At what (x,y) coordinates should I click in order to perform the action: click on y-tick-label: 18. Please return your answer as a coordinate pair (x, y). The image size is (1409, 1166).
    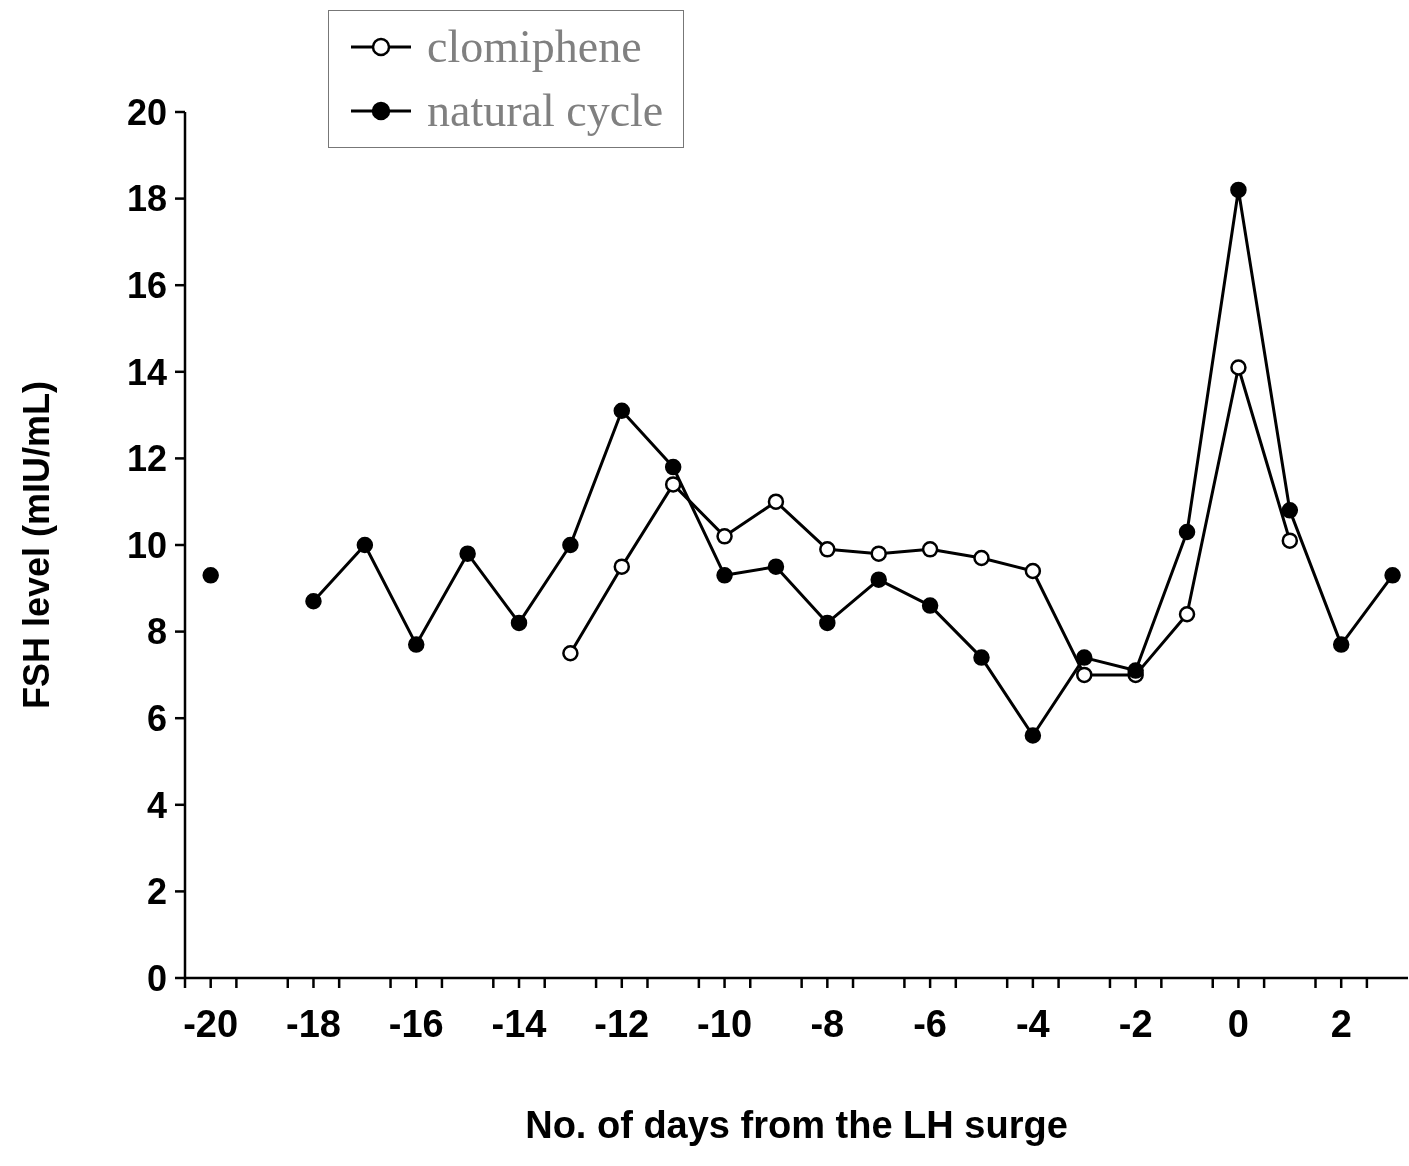
    Looking at the image, I should click on (146, 199).